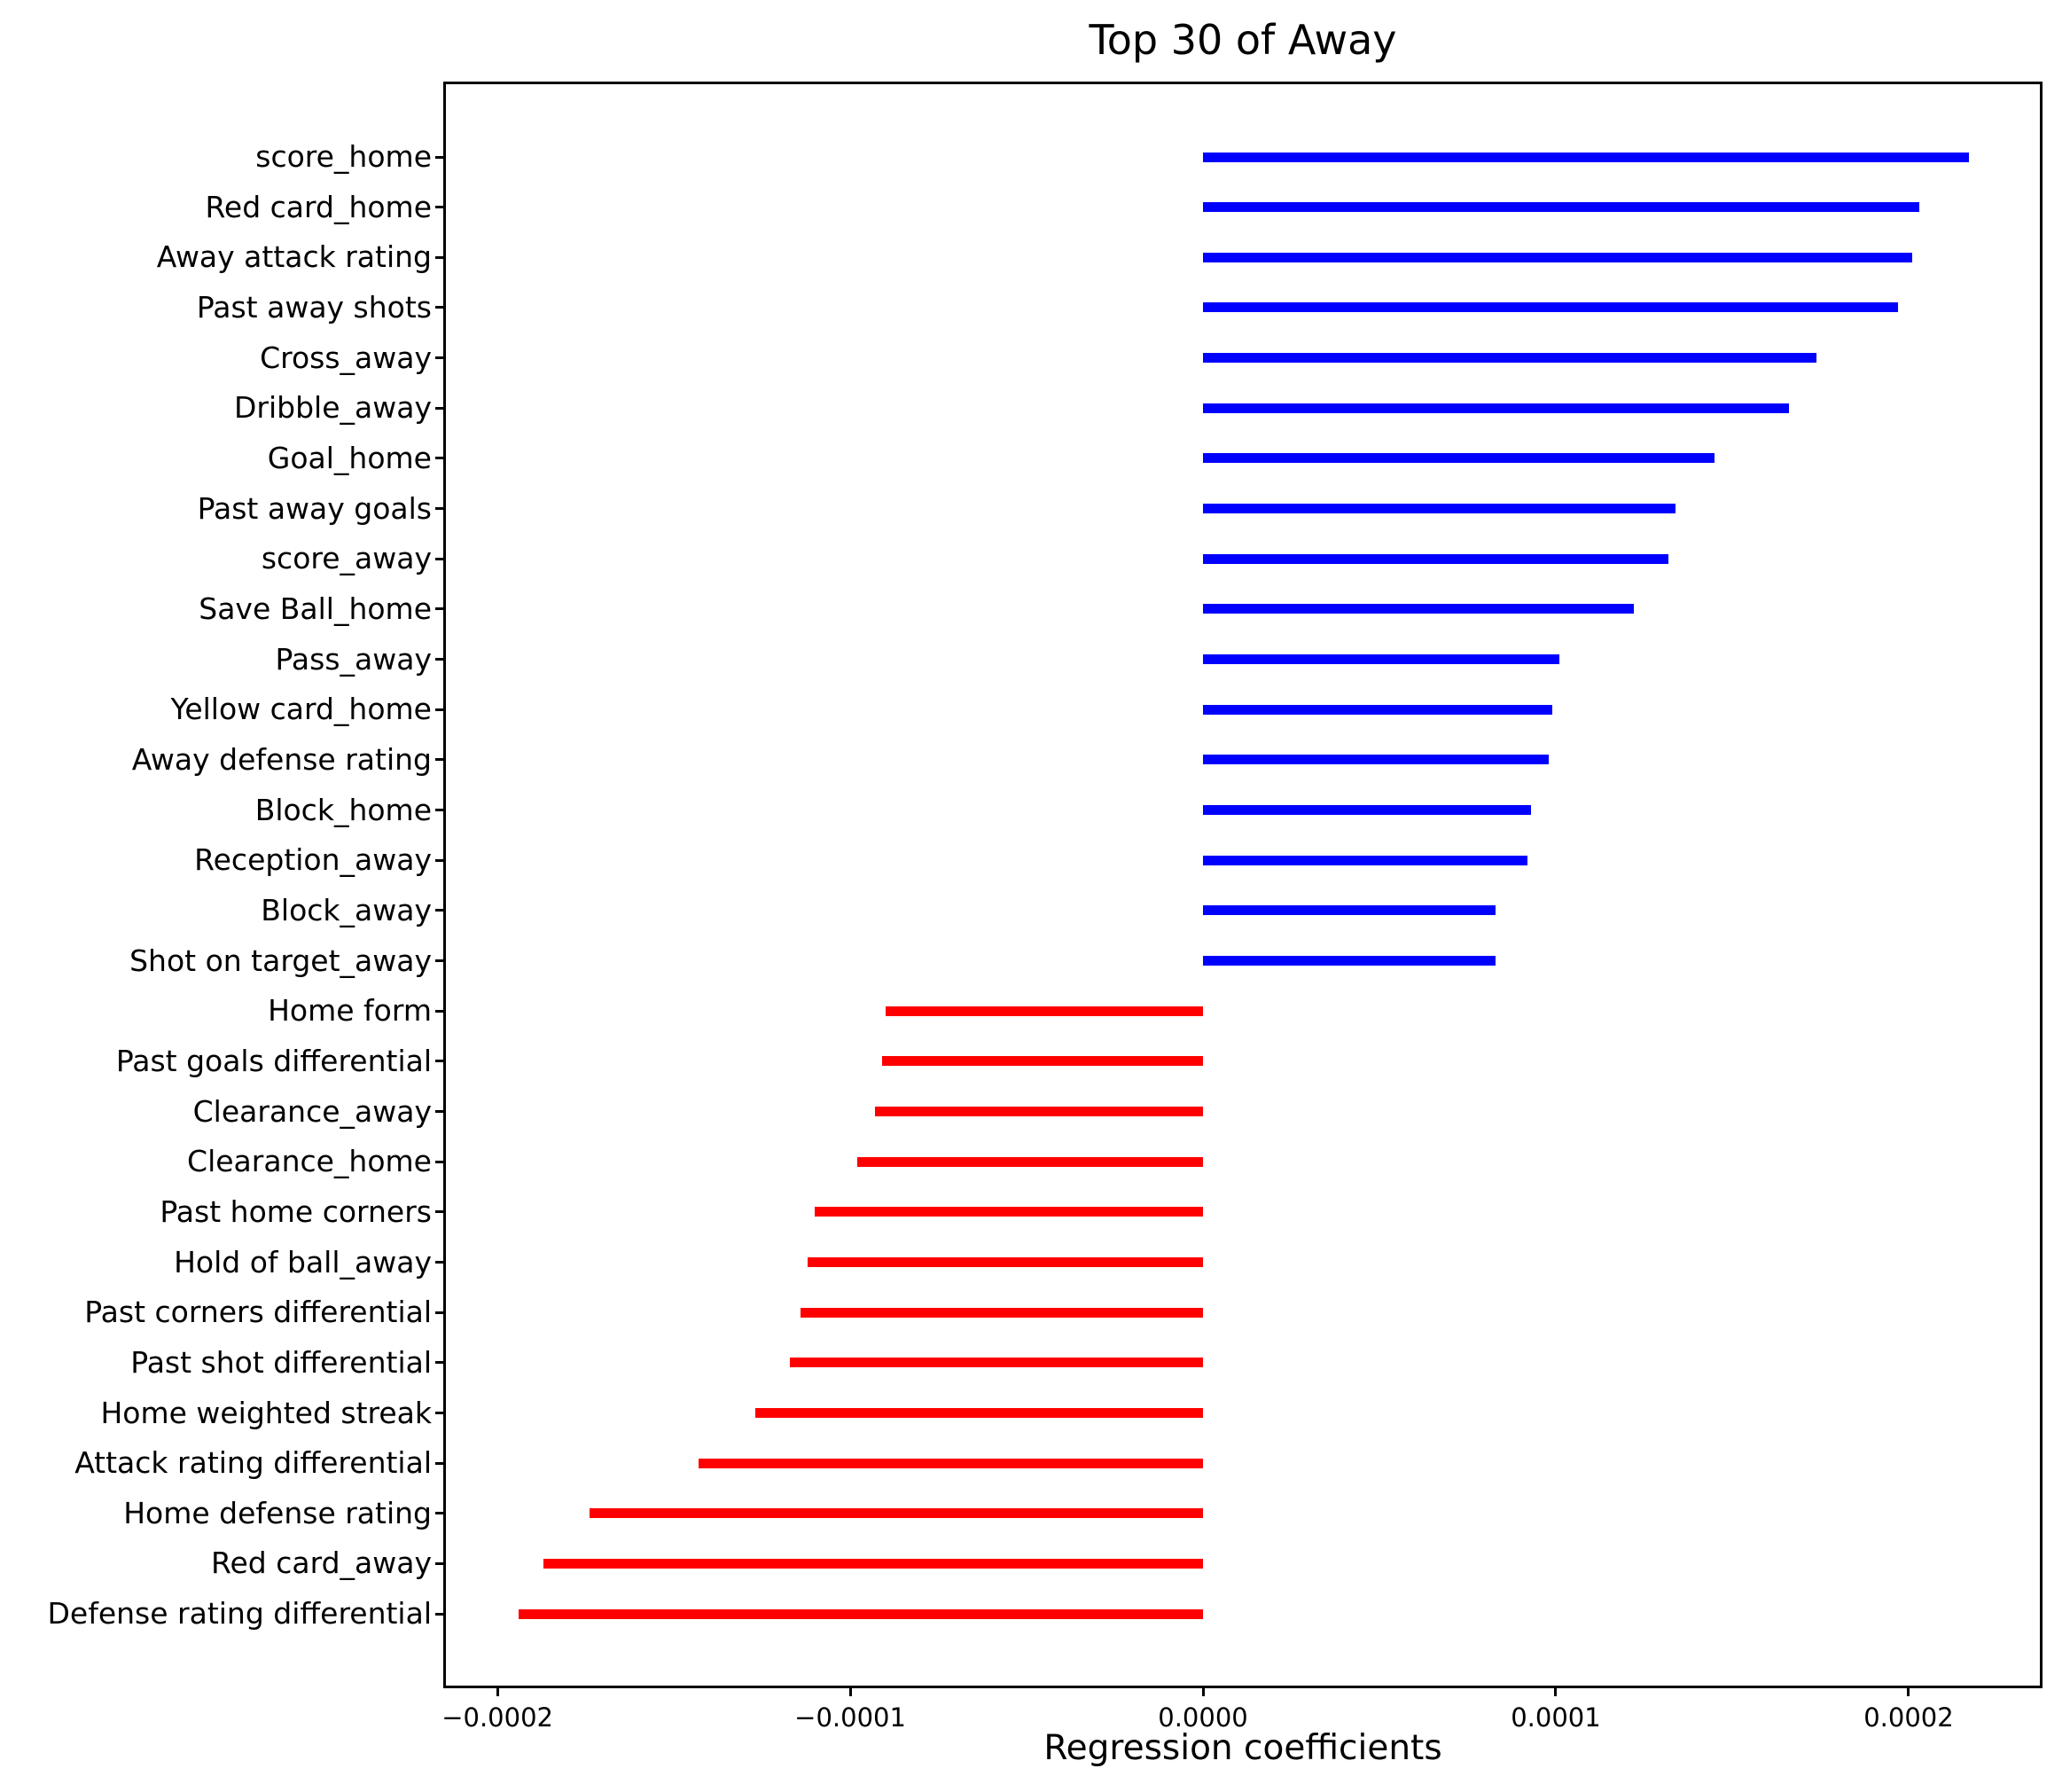 This screenshot has height=1792, width=2070. I want to click on y-tick-label: Home defense rating, so click(277, 1512).